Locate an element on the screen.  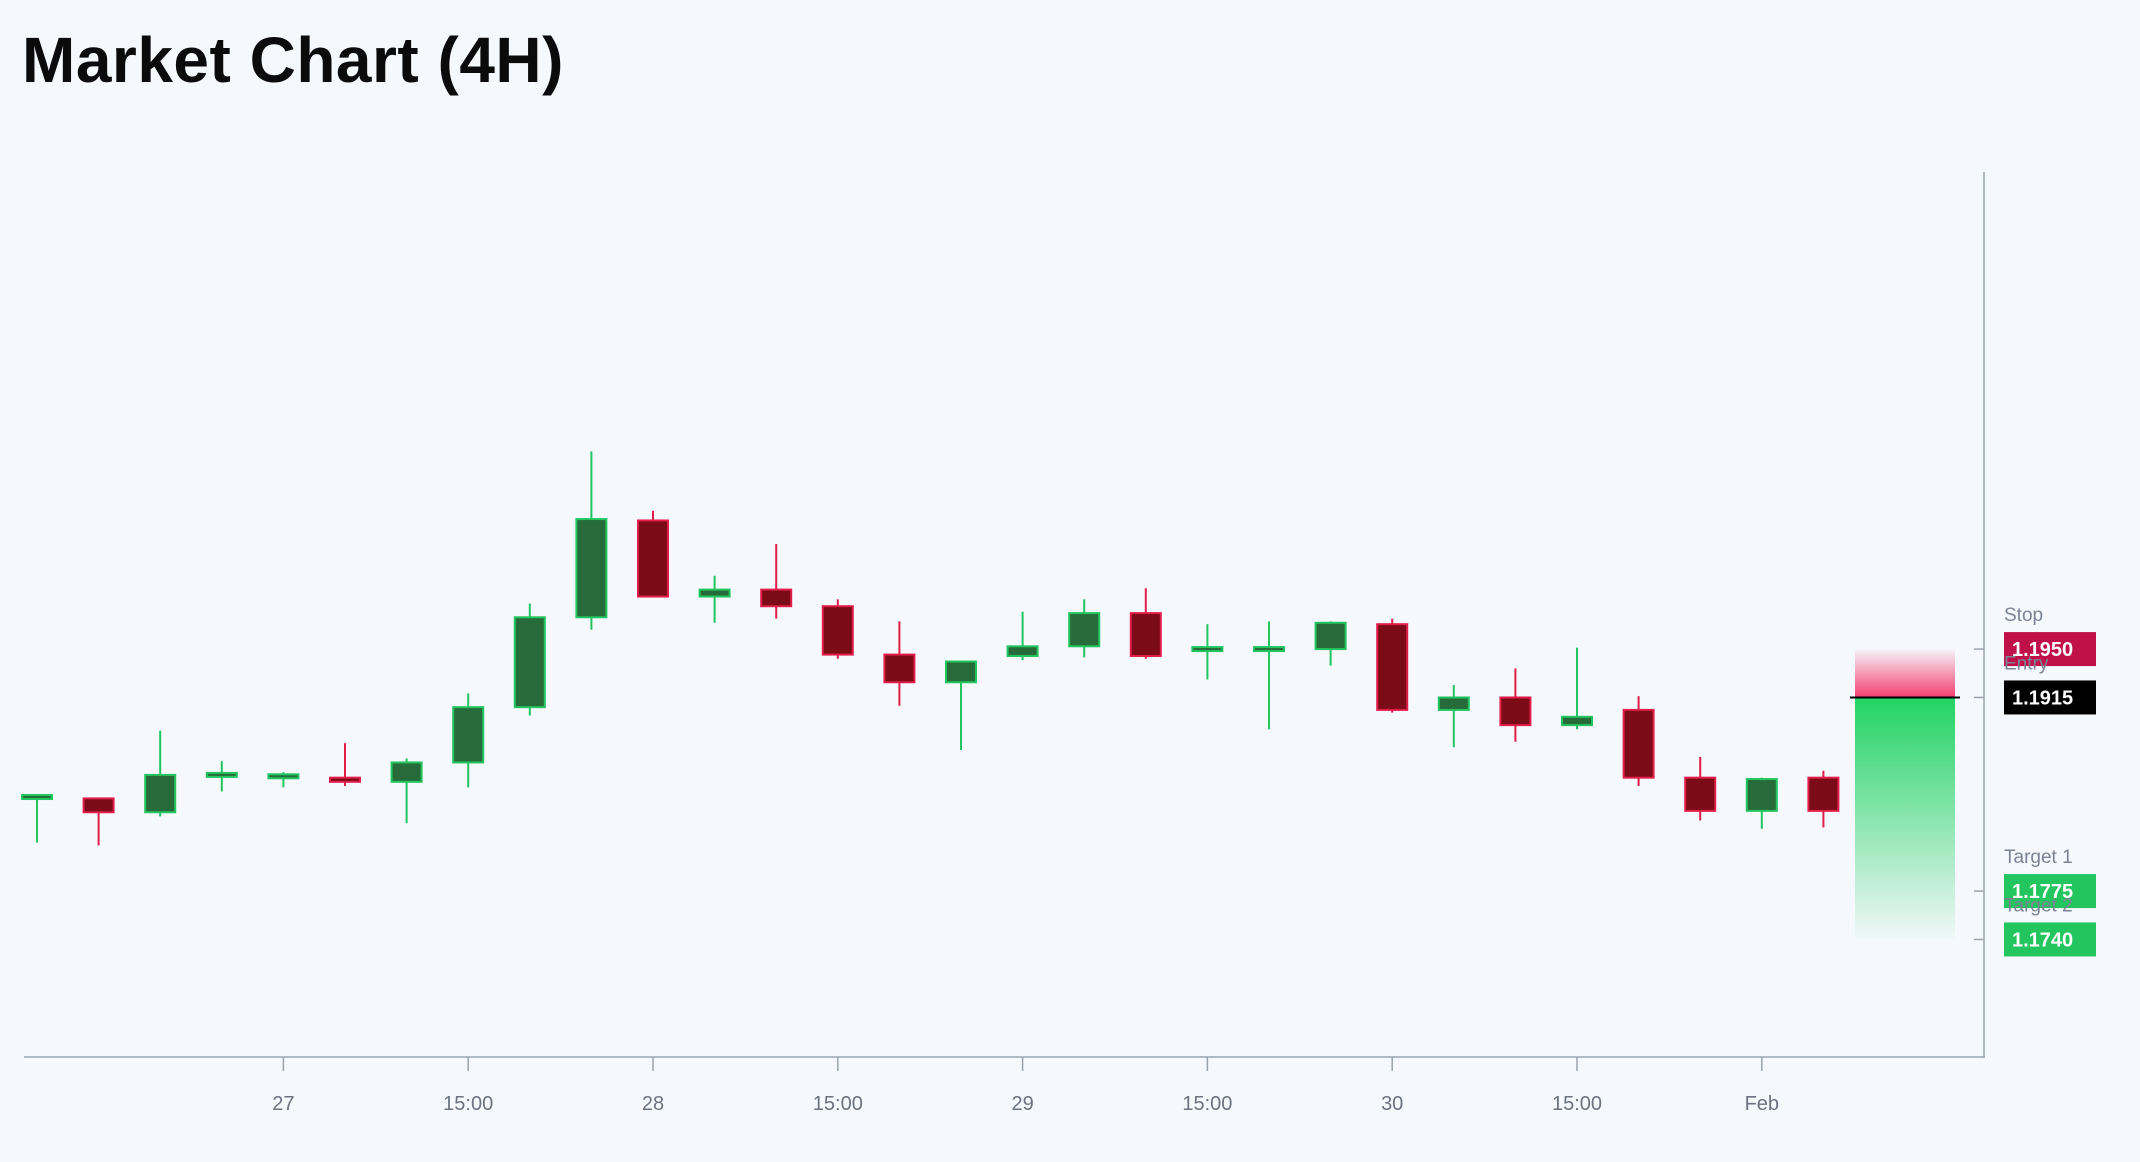
x-tick-label: 27 is located at coordinates (283, 1104).